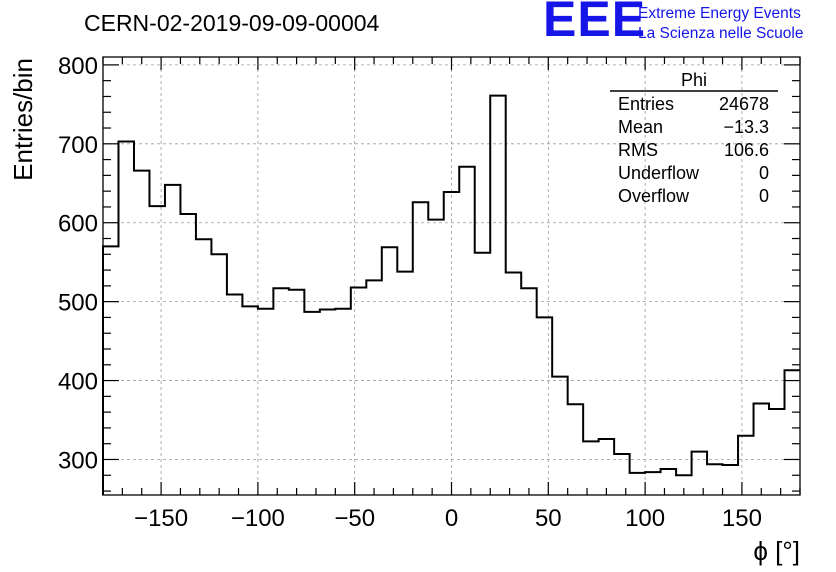  What do you see at coordinates (78, 66) in the screenshot?
I see `y-tick-label: 800` at bounding box center [78, 66].